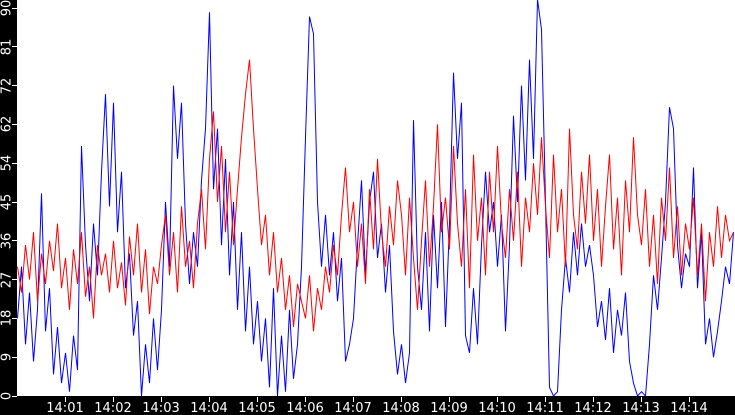 The image size is (735, 415). What do you see at coordinates (7, 279) in the screenshot?
I see `y-tick-label: 27` at bounding box center [7, 279].